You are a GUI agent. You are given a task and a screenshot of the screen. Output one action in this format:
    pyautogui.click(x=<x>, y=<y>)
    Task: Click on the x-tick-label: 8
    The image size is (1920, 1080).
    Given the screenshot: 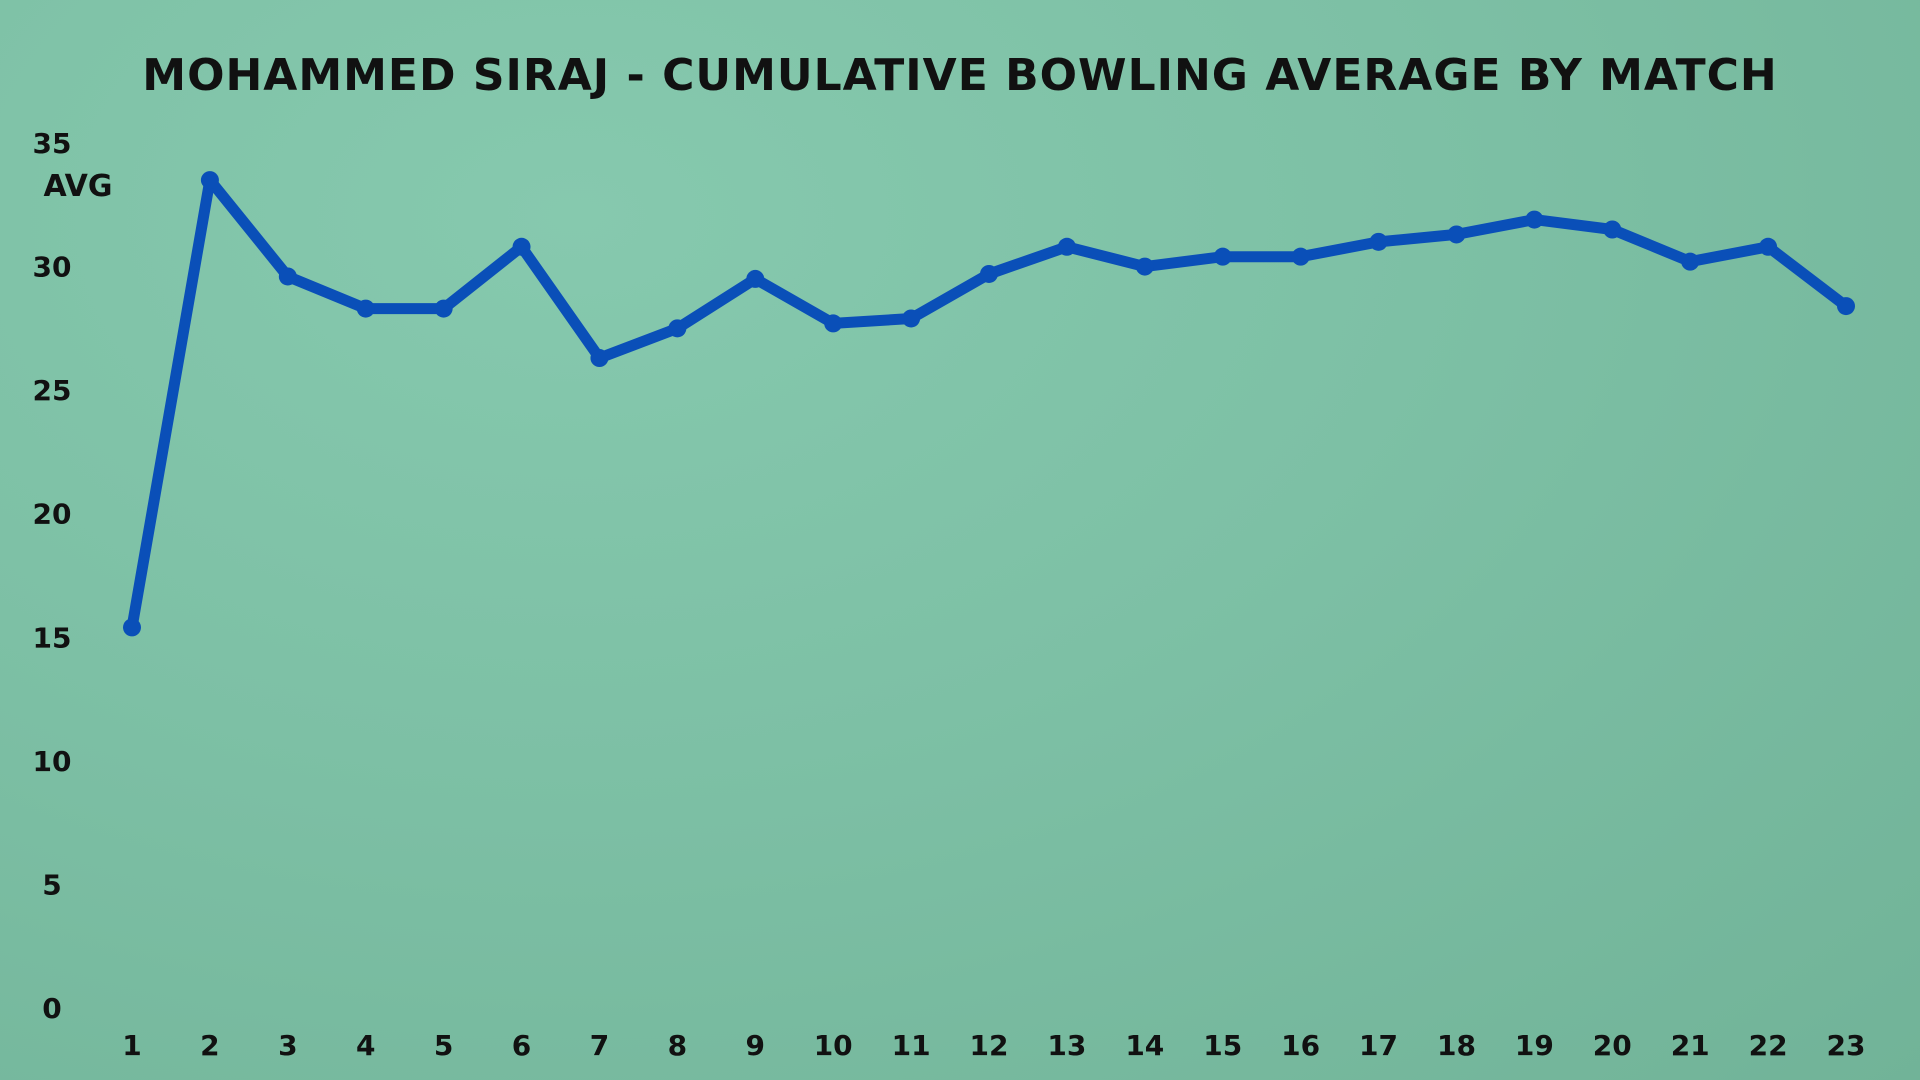 What is the action you would take?
    pyautogui.click(x=677, y=1045)
    